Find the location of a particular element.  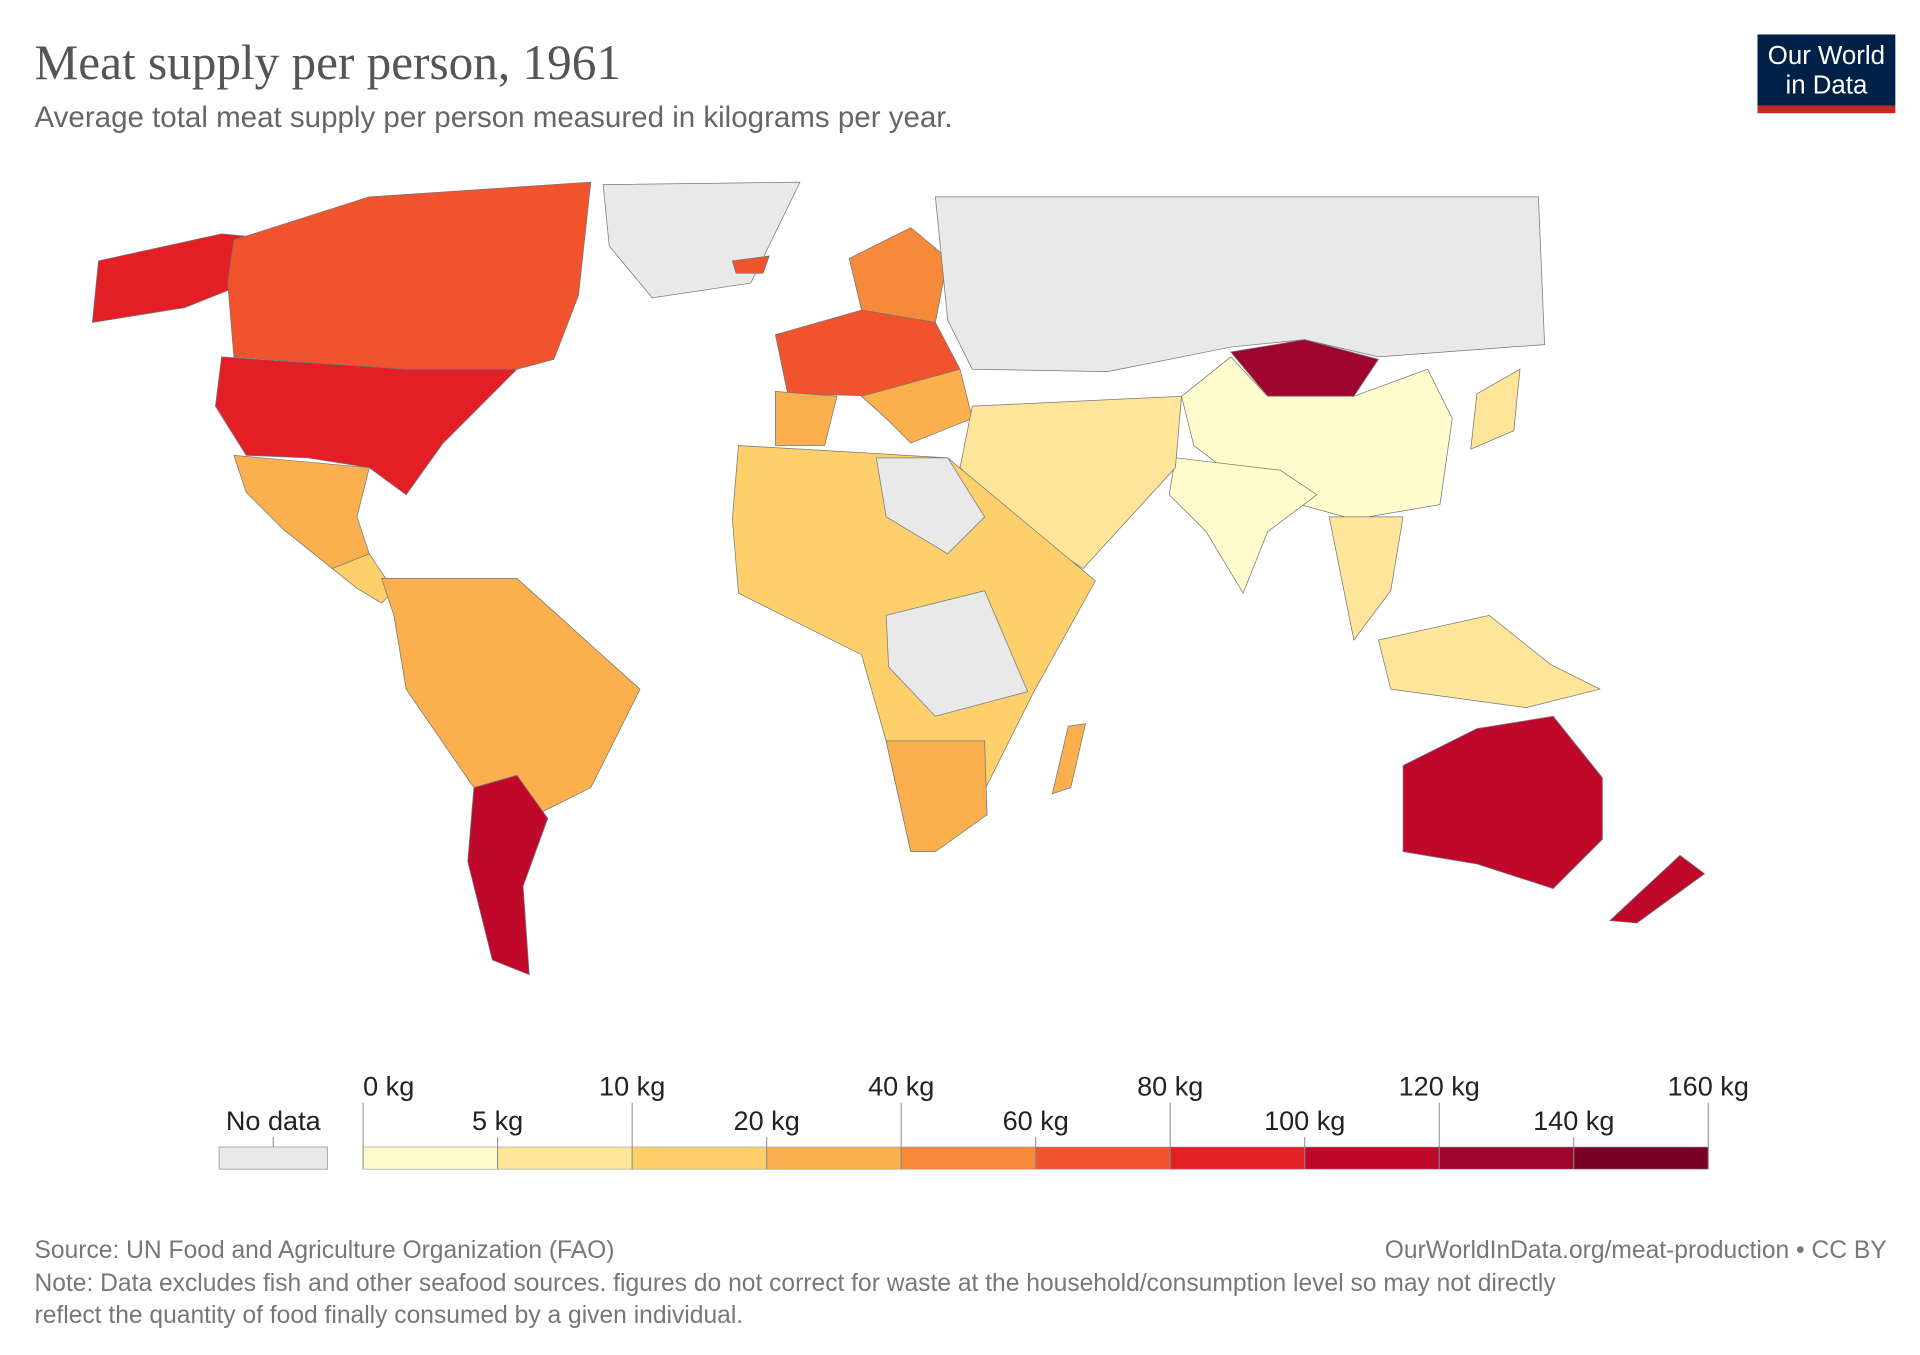

legend-tick-label: 100 kg is located at coordinates (1304, 1120).